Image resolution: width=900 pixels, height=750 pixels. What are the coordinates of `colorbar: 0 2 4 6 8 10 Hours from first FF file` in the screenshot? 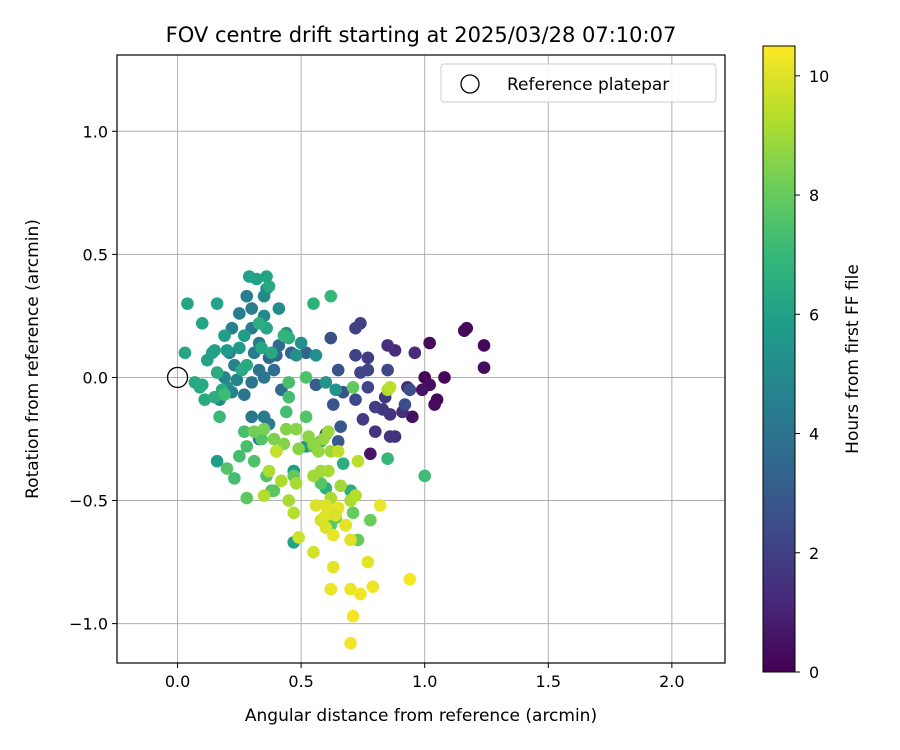 It's located at (812, 363).